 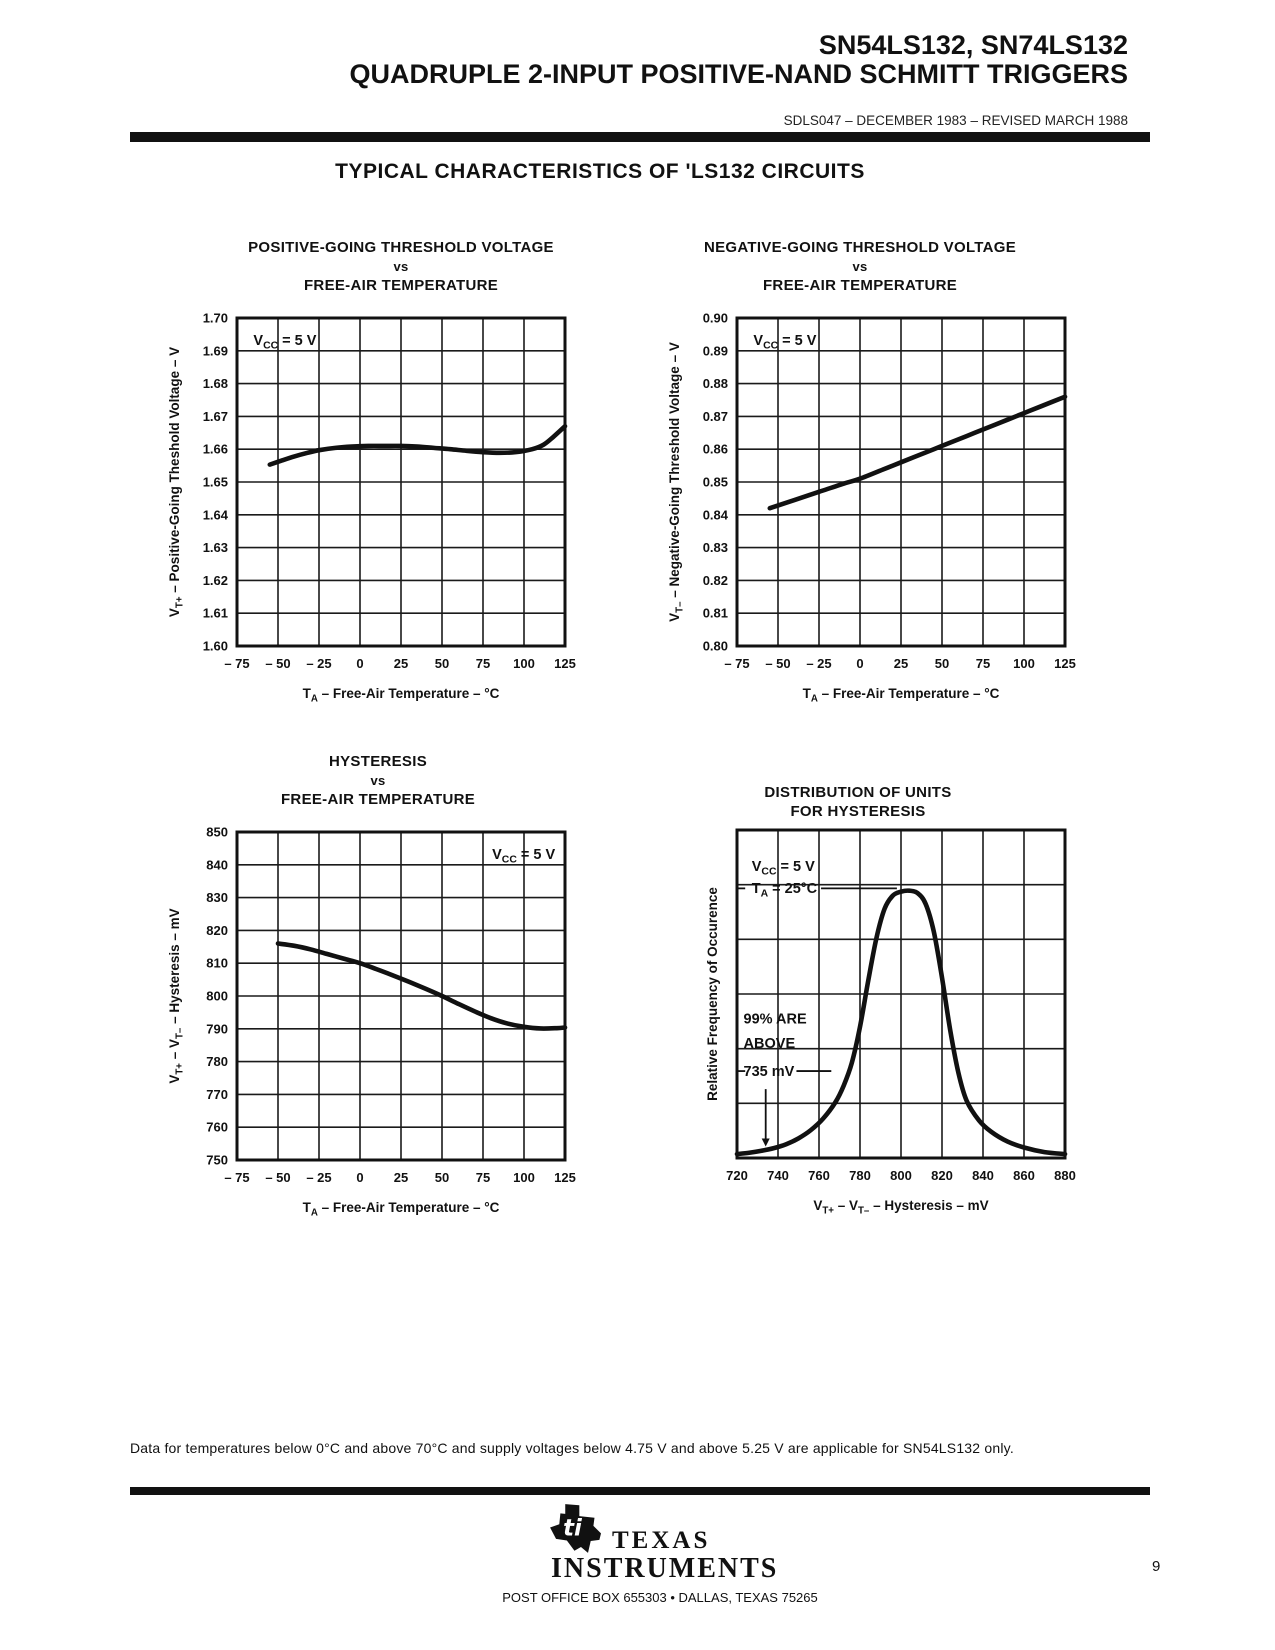 I want to click on svg-text: 1.65, so click(x=215, y=482).